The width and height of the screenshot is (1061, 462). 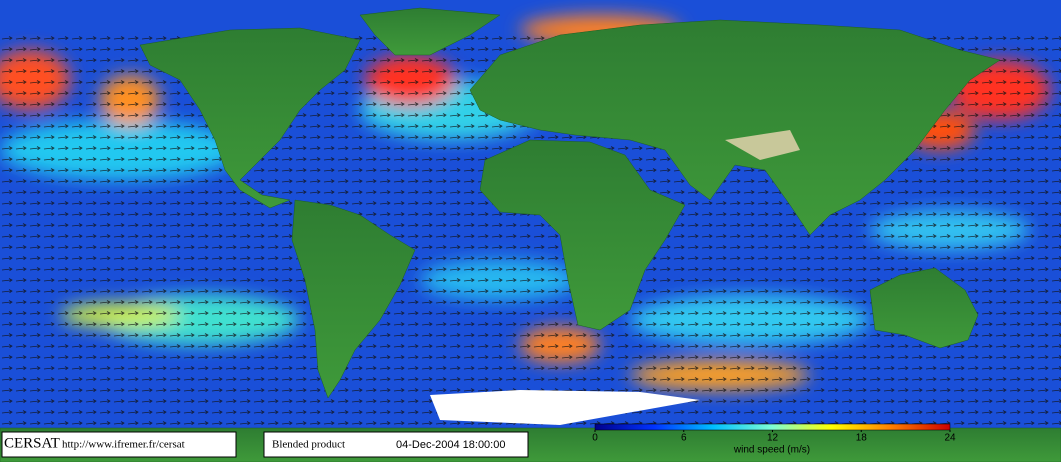 I want to click on logo: CERSAT, so click(x=32, y=443).